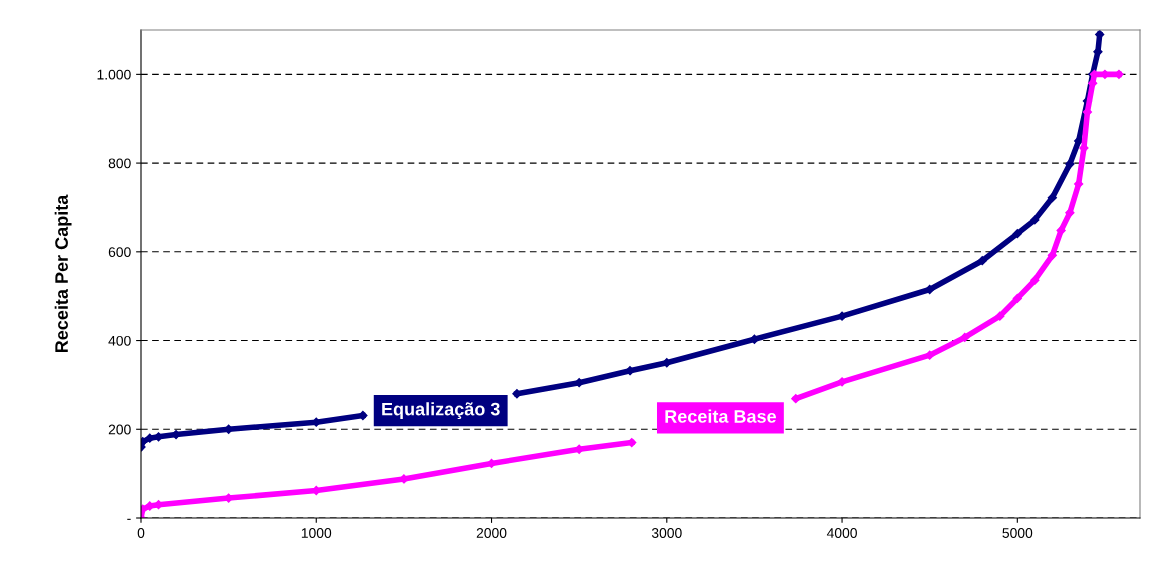 The width and height of the screenshot is (1161, 579). What do you see at coordinates (441, 411) in the screenshot?
I see `series-label: Equalização 3` at bounding box center [441, 411].